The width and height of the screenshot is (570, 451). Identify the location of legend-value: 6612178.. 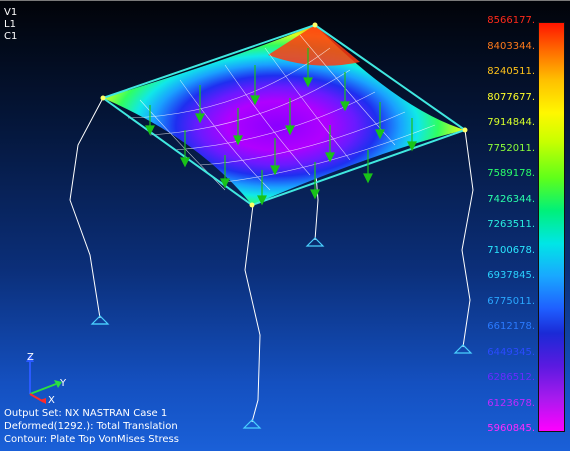
(511, 326).